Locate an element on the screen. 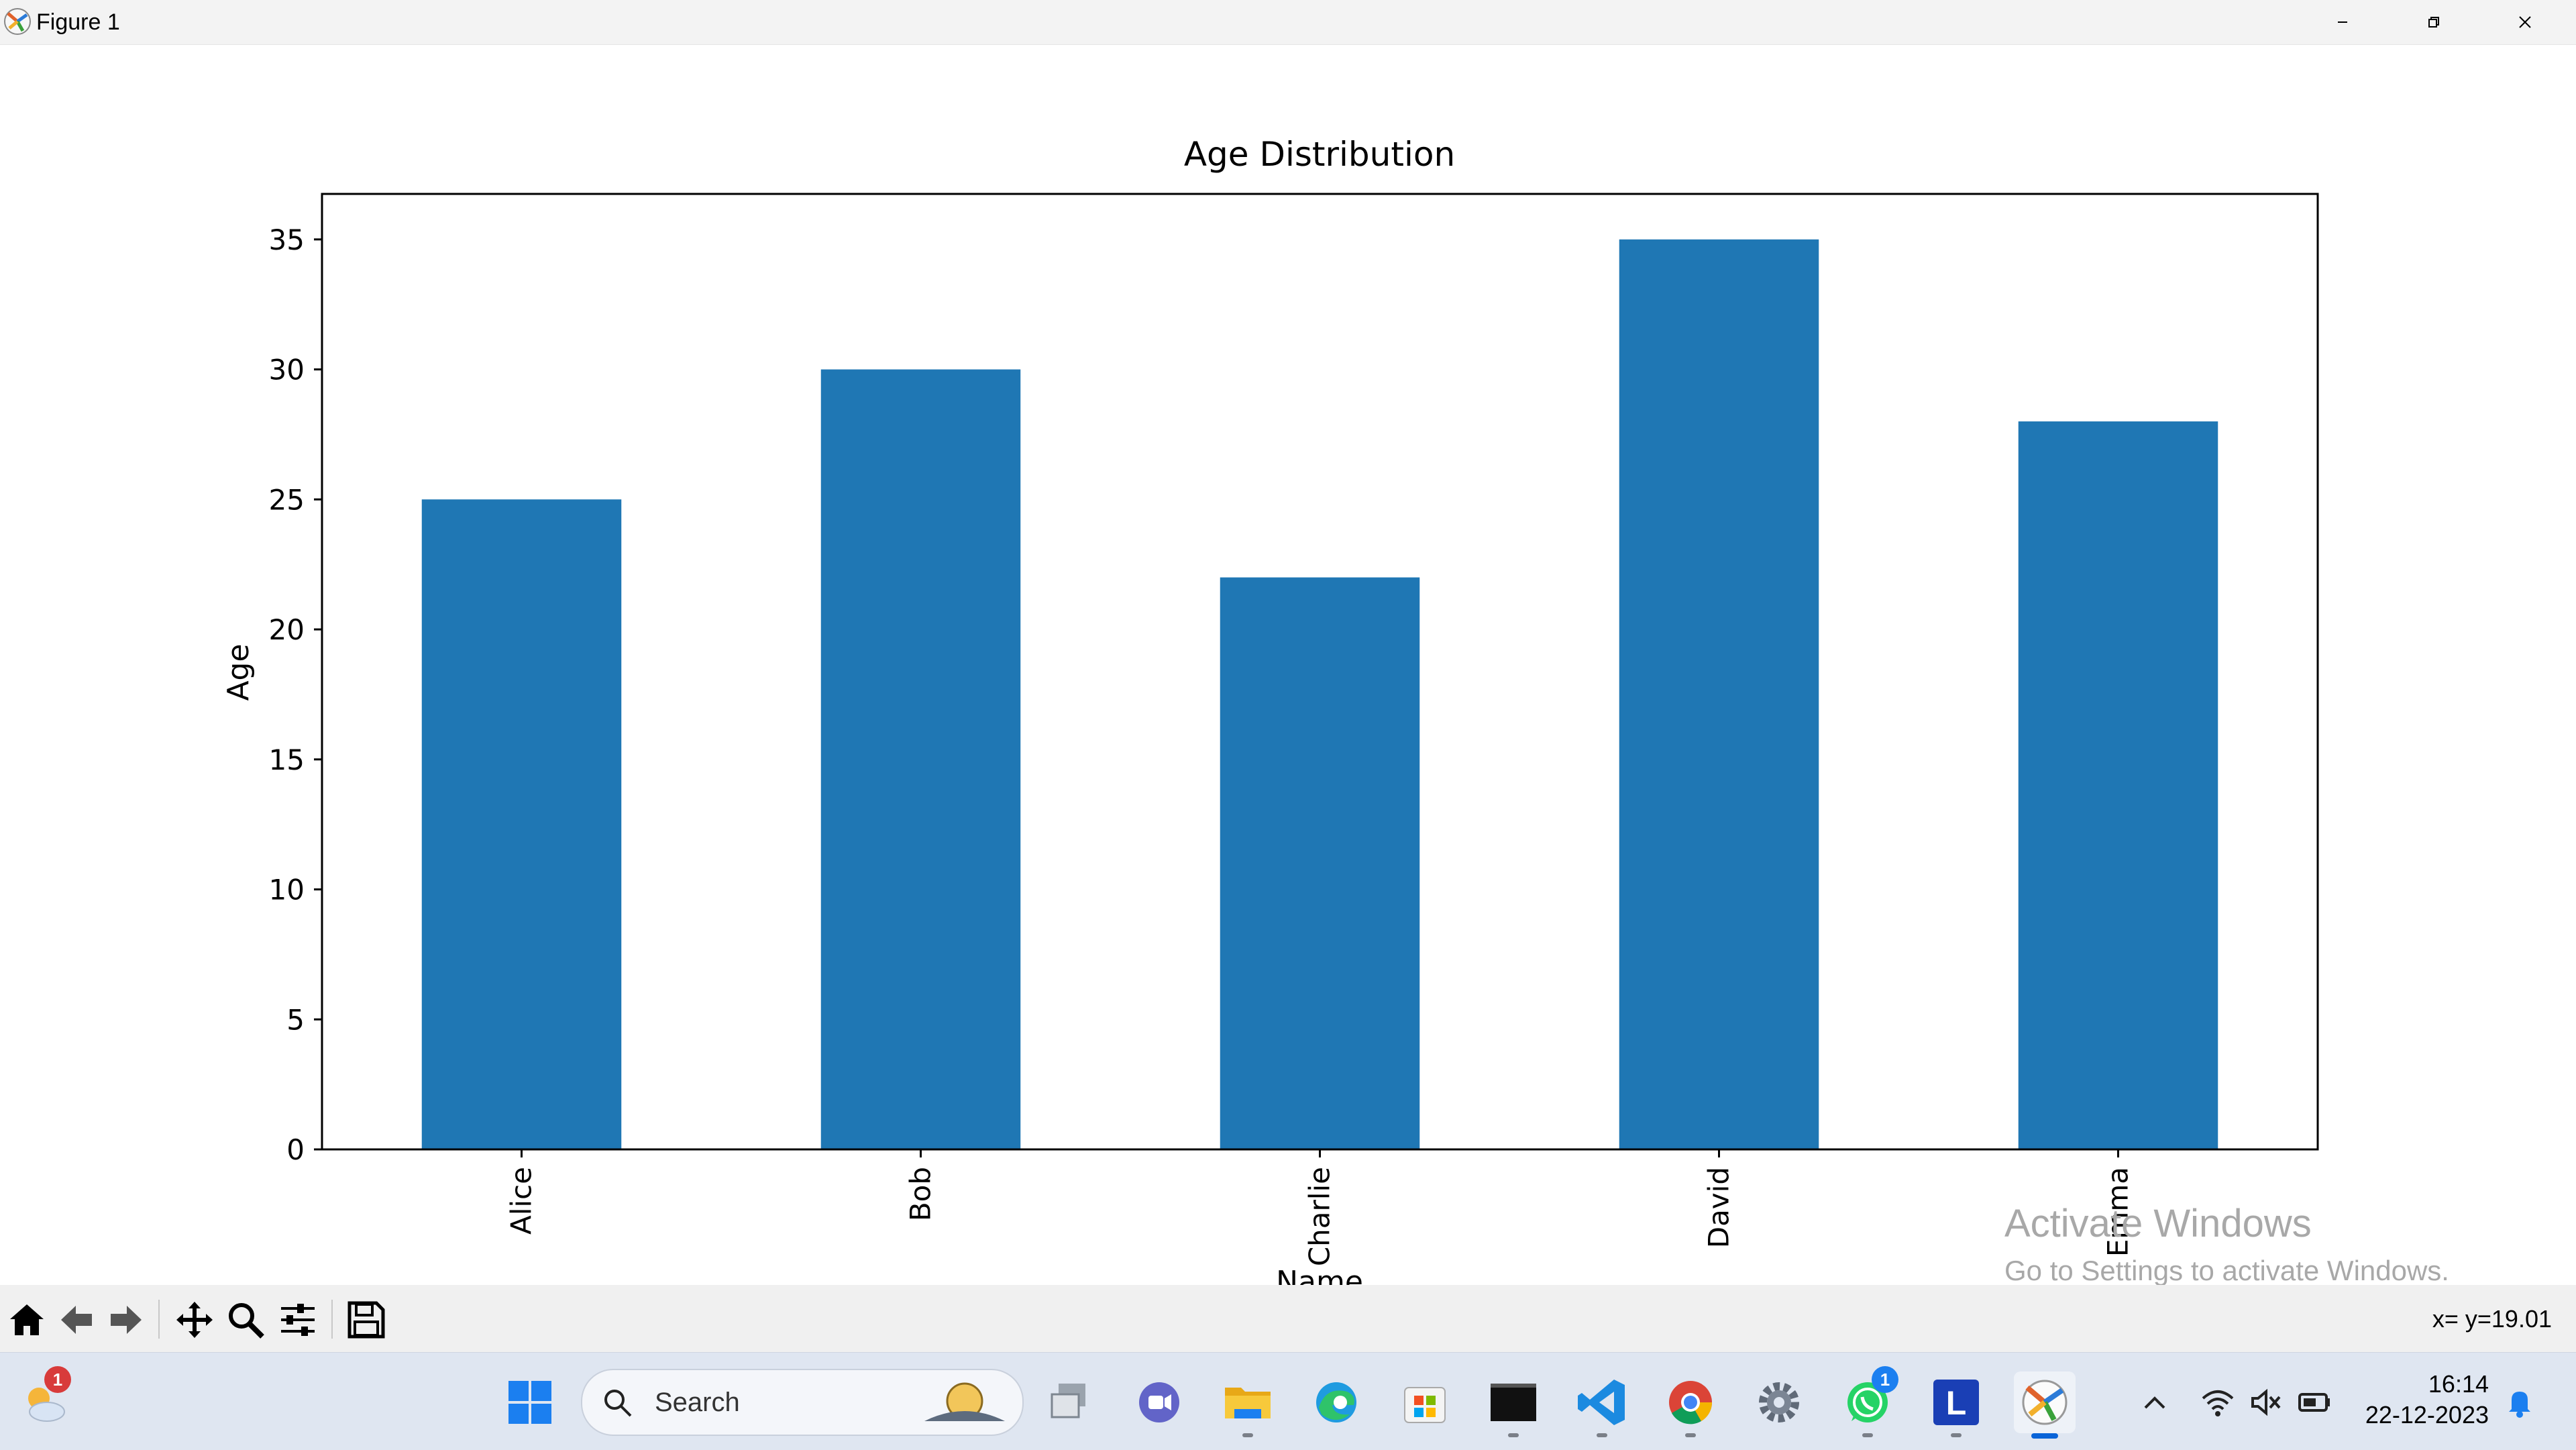 This screenshot has height=1450, width=2576. task-view-button is located at coordinates (1071, 1402).